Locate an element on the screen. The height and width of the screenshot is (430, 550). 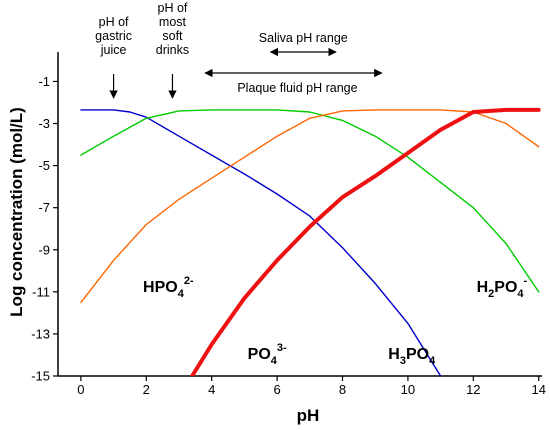
y-tick-label: -15 is located at coordinates (40, 376).